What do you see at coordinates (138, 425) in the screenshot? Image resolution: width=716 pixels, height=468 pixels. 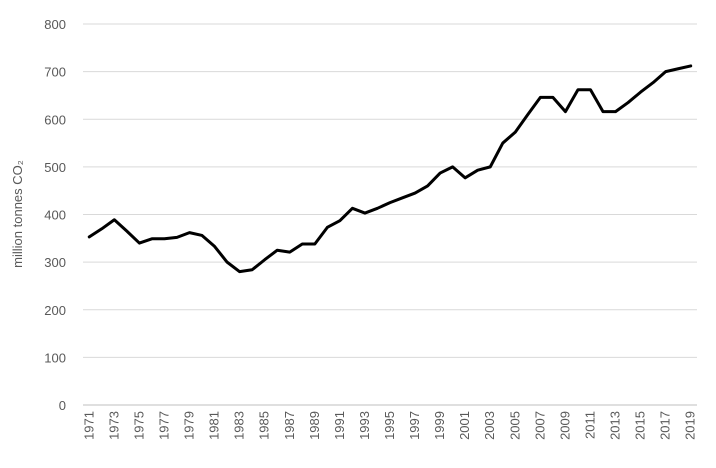 I see `x-tick-label: 1975` at bounding box center [138, 425].